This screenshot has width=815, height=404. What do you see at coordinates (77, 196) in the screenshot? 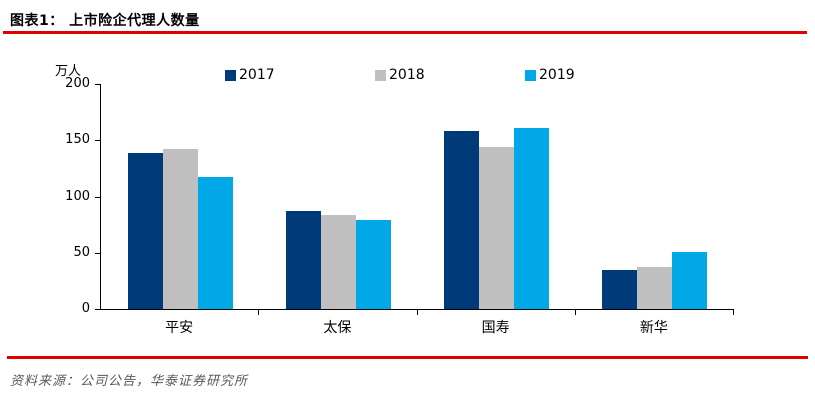
I see `y-axis-tick-label: 100` at bounding box center [77, 196].